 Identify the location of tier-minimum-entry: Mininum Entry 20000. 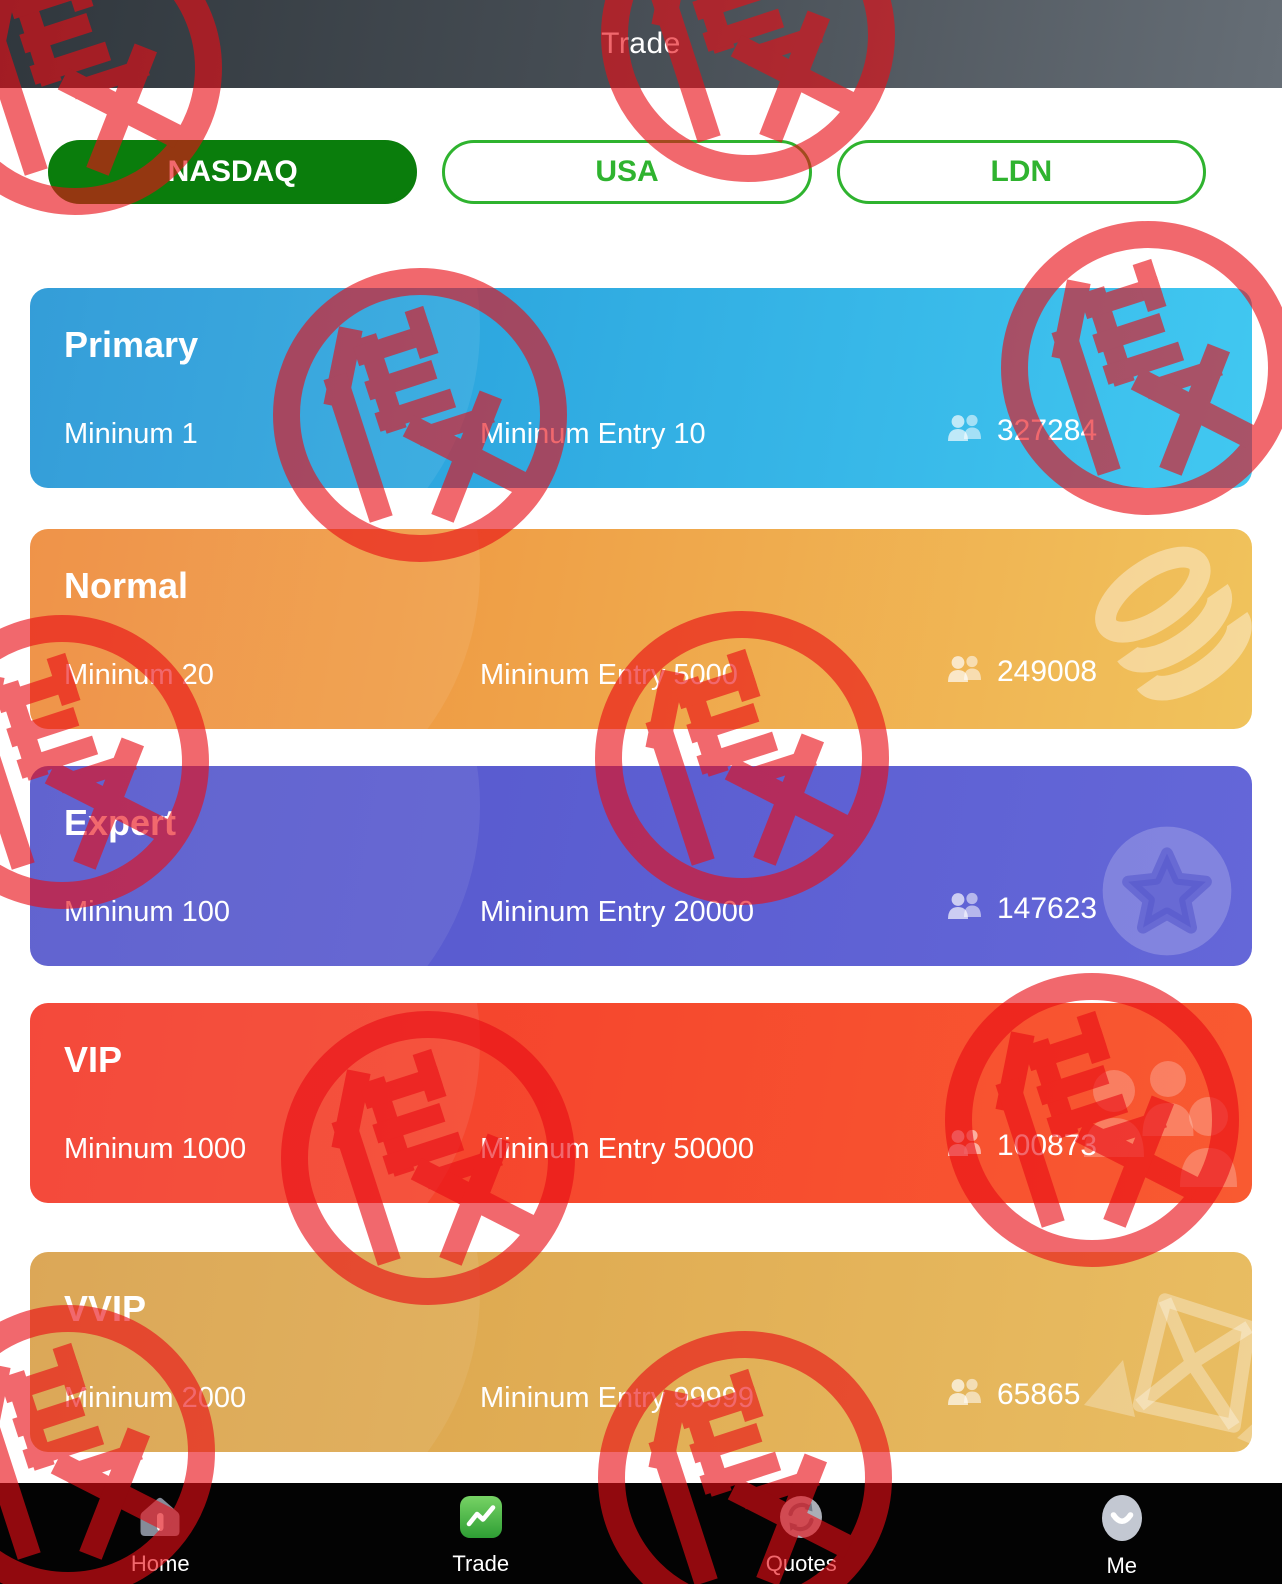
(617, 912).